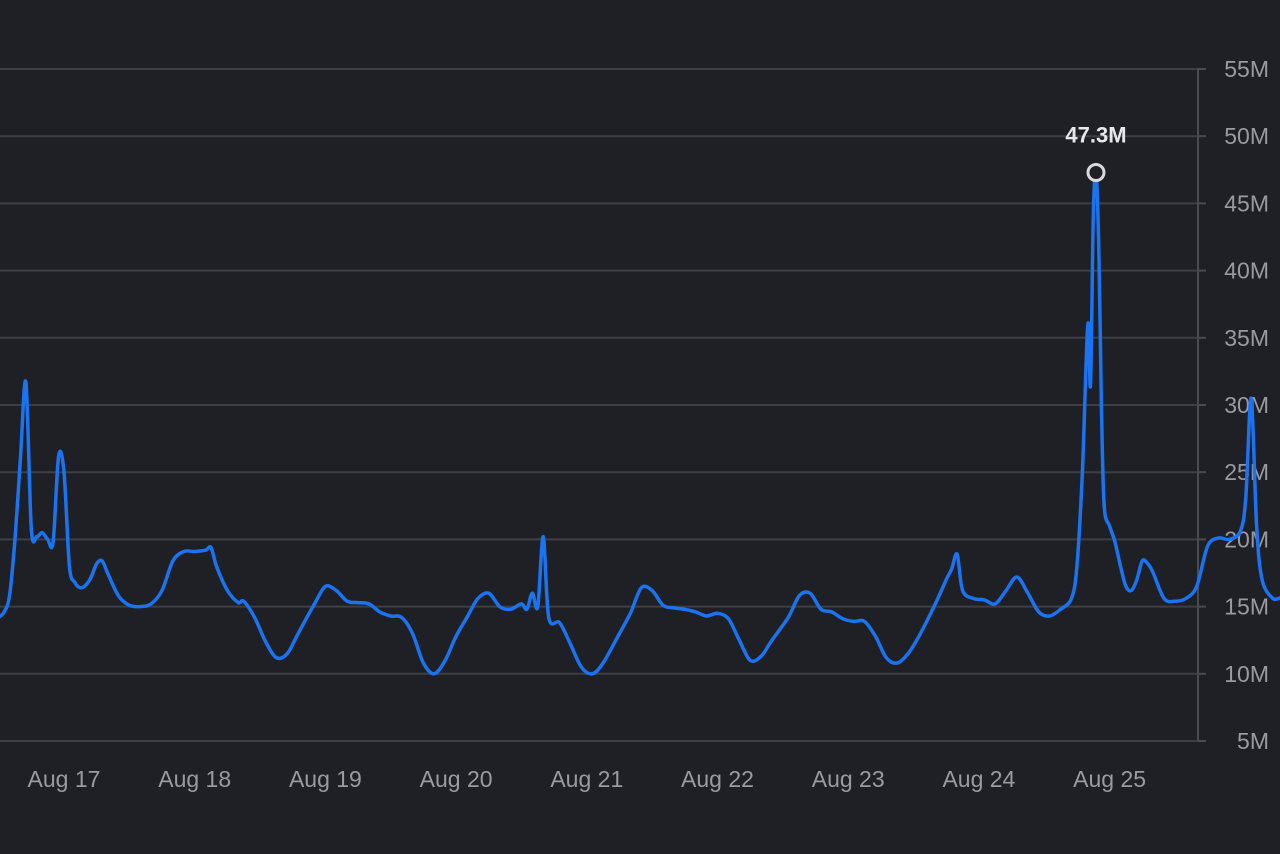  I want to click on y-tick-label: 15M, so click(1246, 607).